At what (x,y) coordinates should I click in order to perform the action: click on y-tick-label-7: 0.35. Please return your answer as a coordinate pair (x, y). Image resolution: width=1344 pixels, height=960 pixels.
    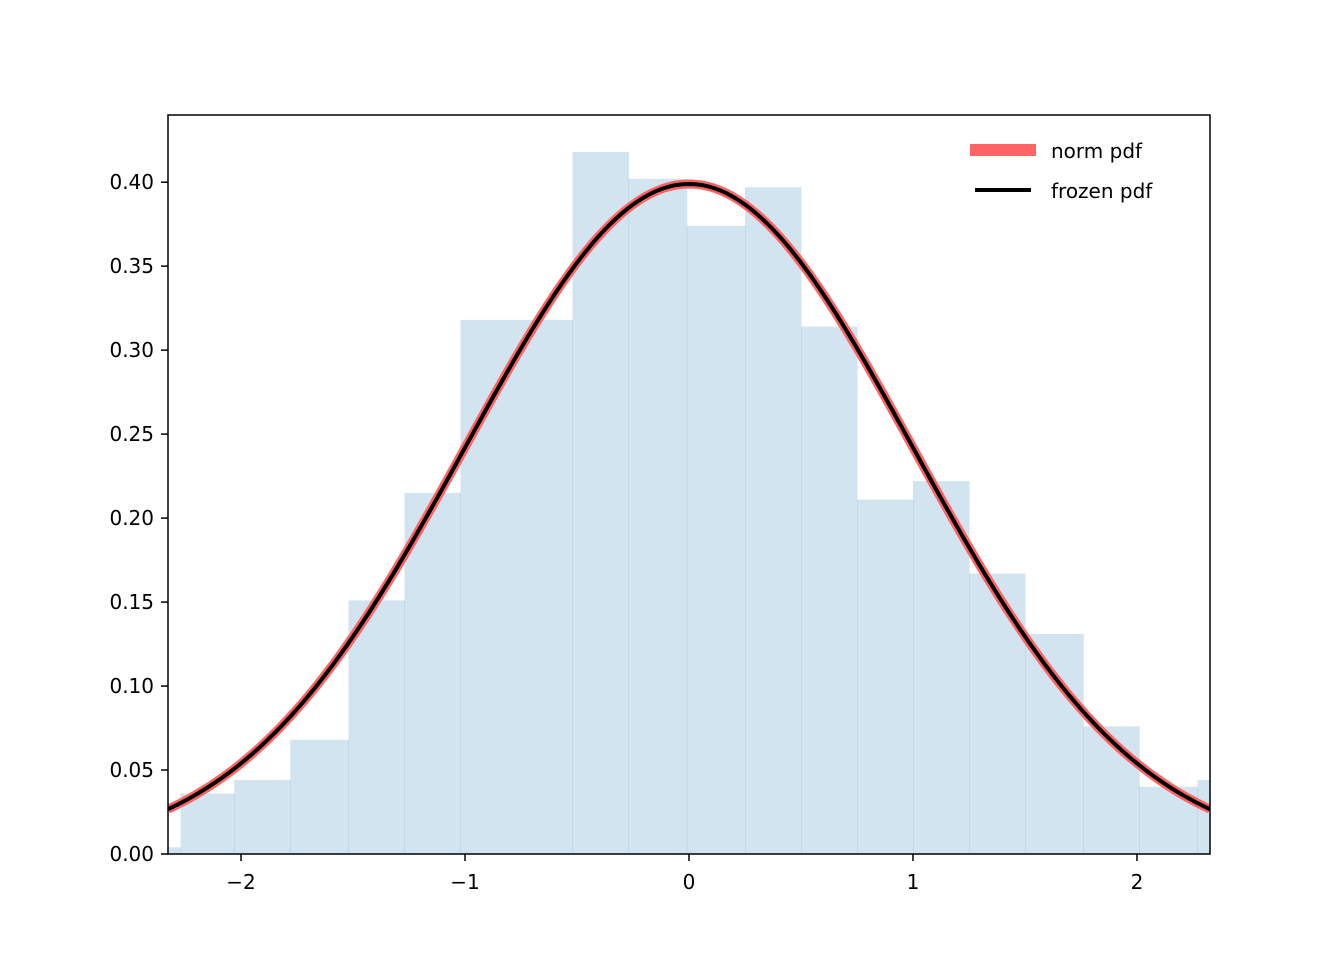
    Looking at the image, I should click on (131, 266).